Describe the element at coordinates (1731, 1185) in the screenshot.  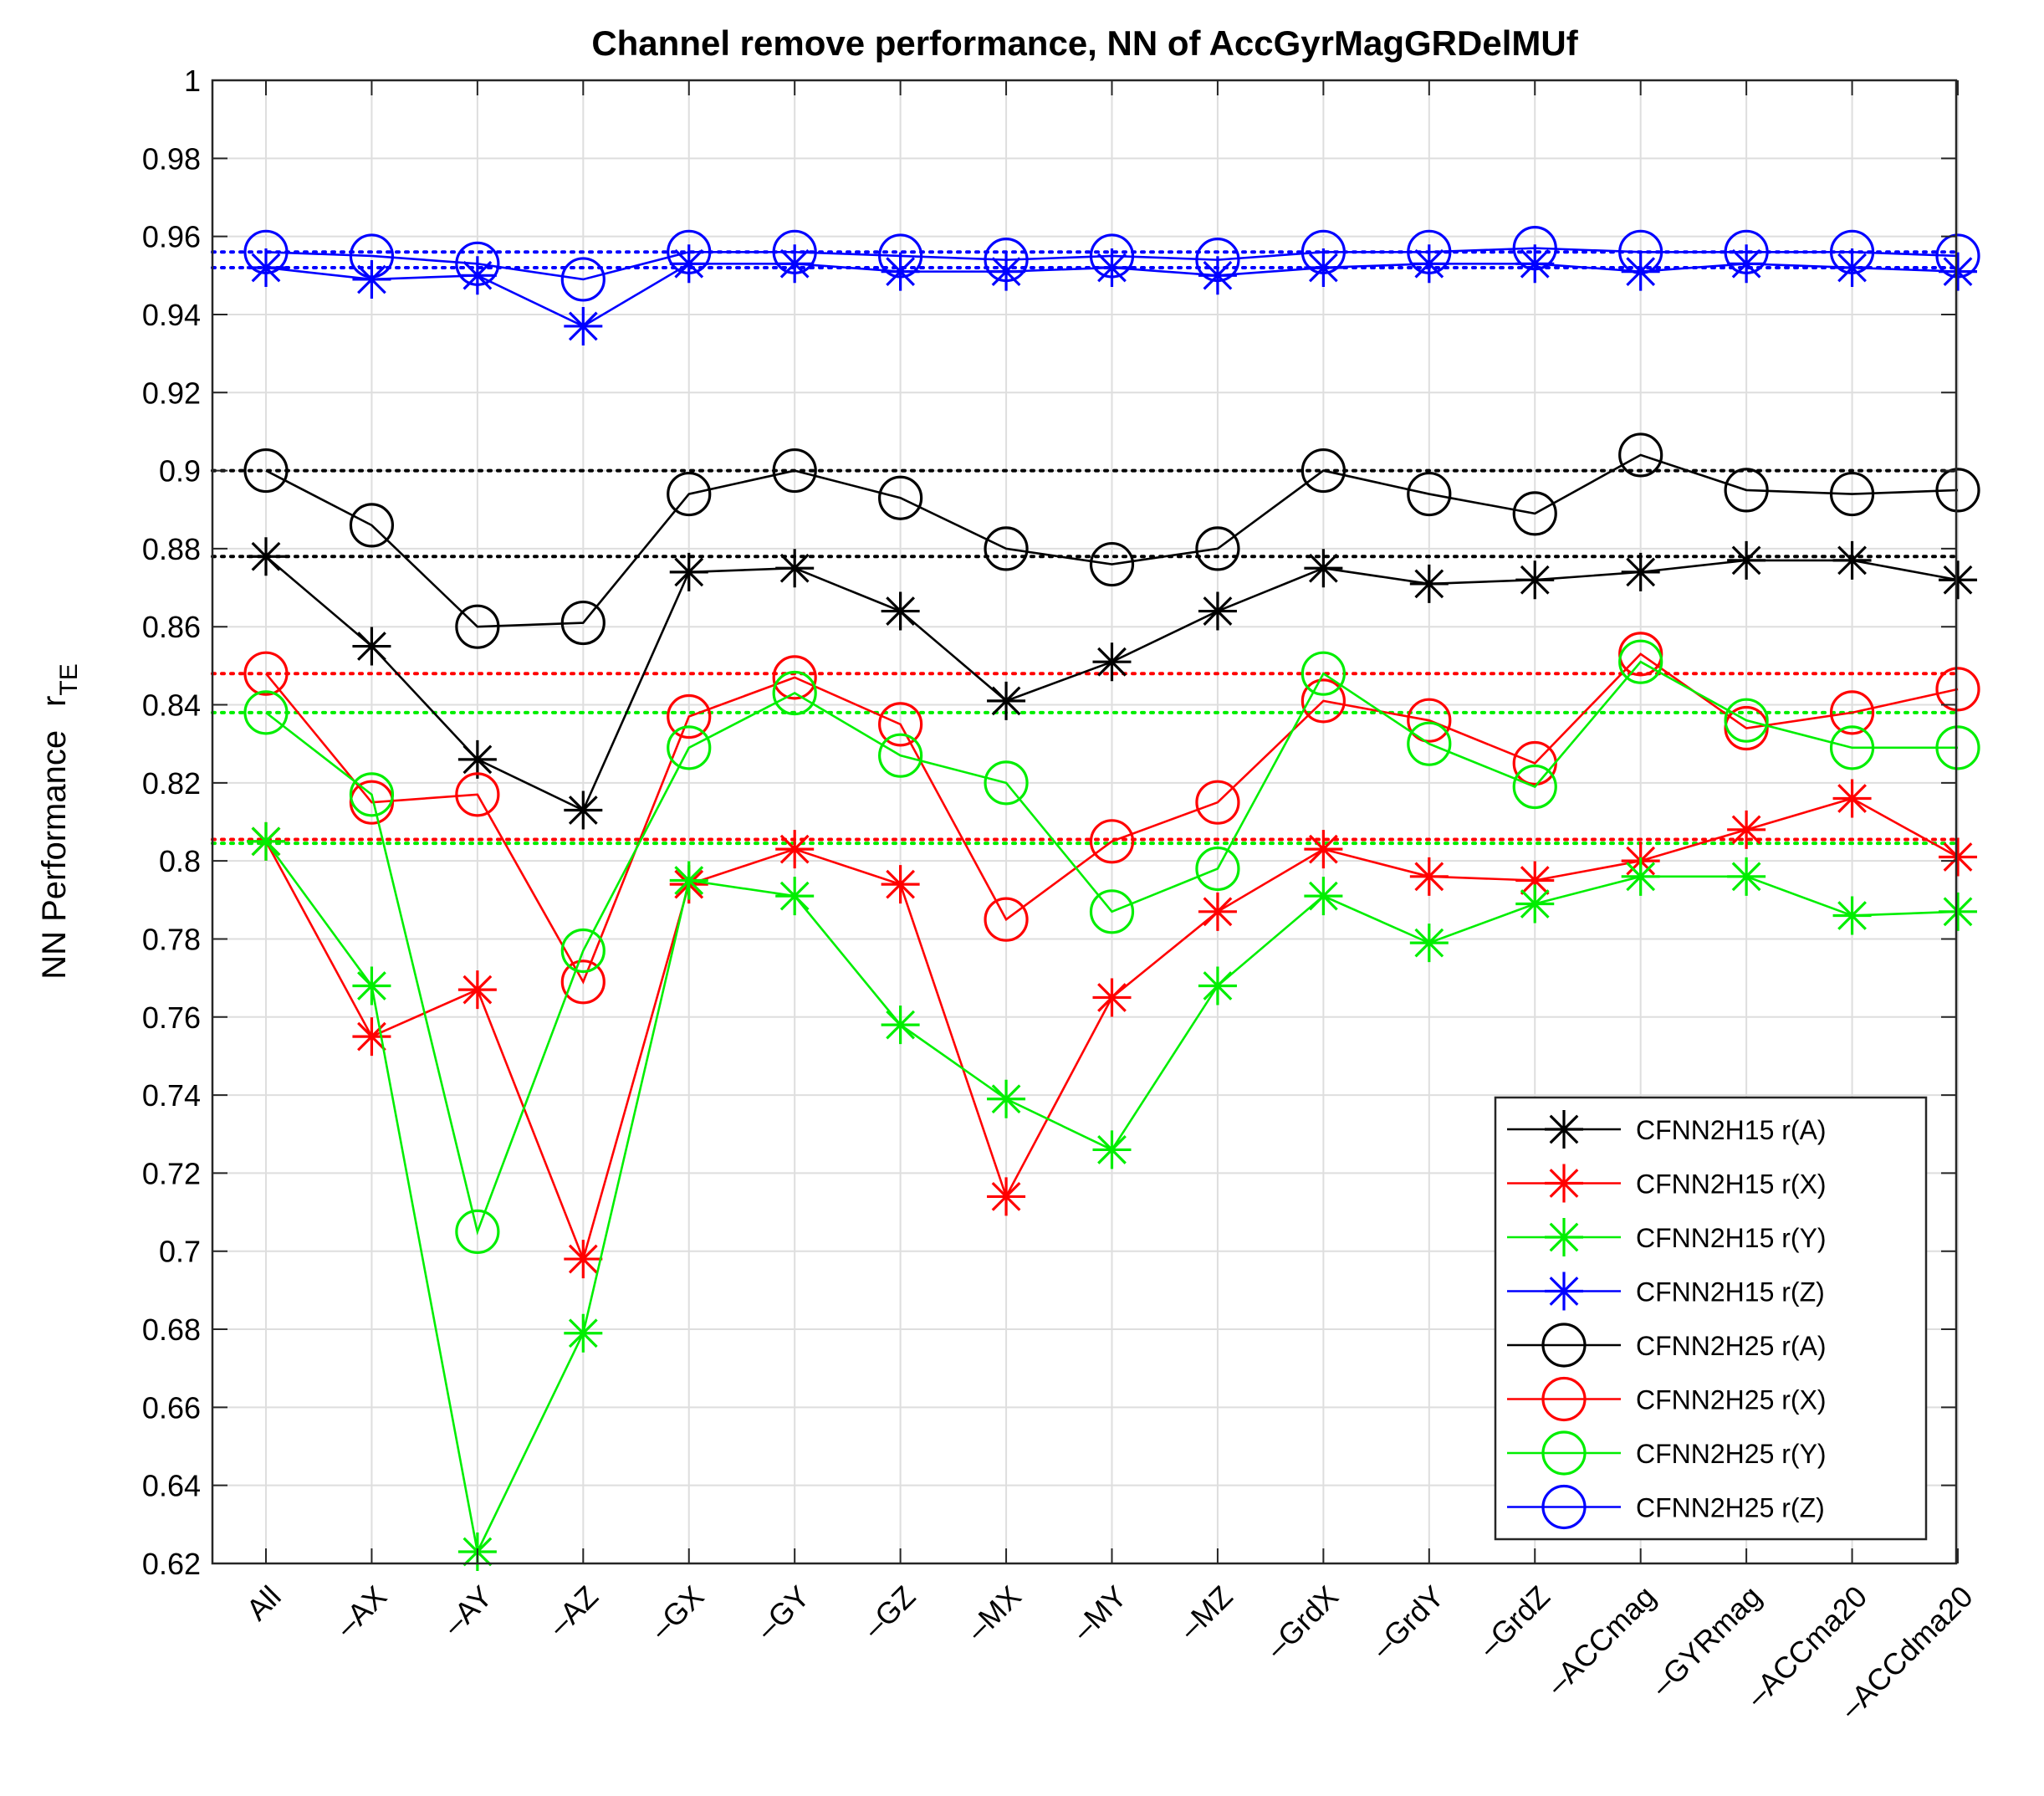
I see `legend-label: CFNN2H15 r(X)` at that location.